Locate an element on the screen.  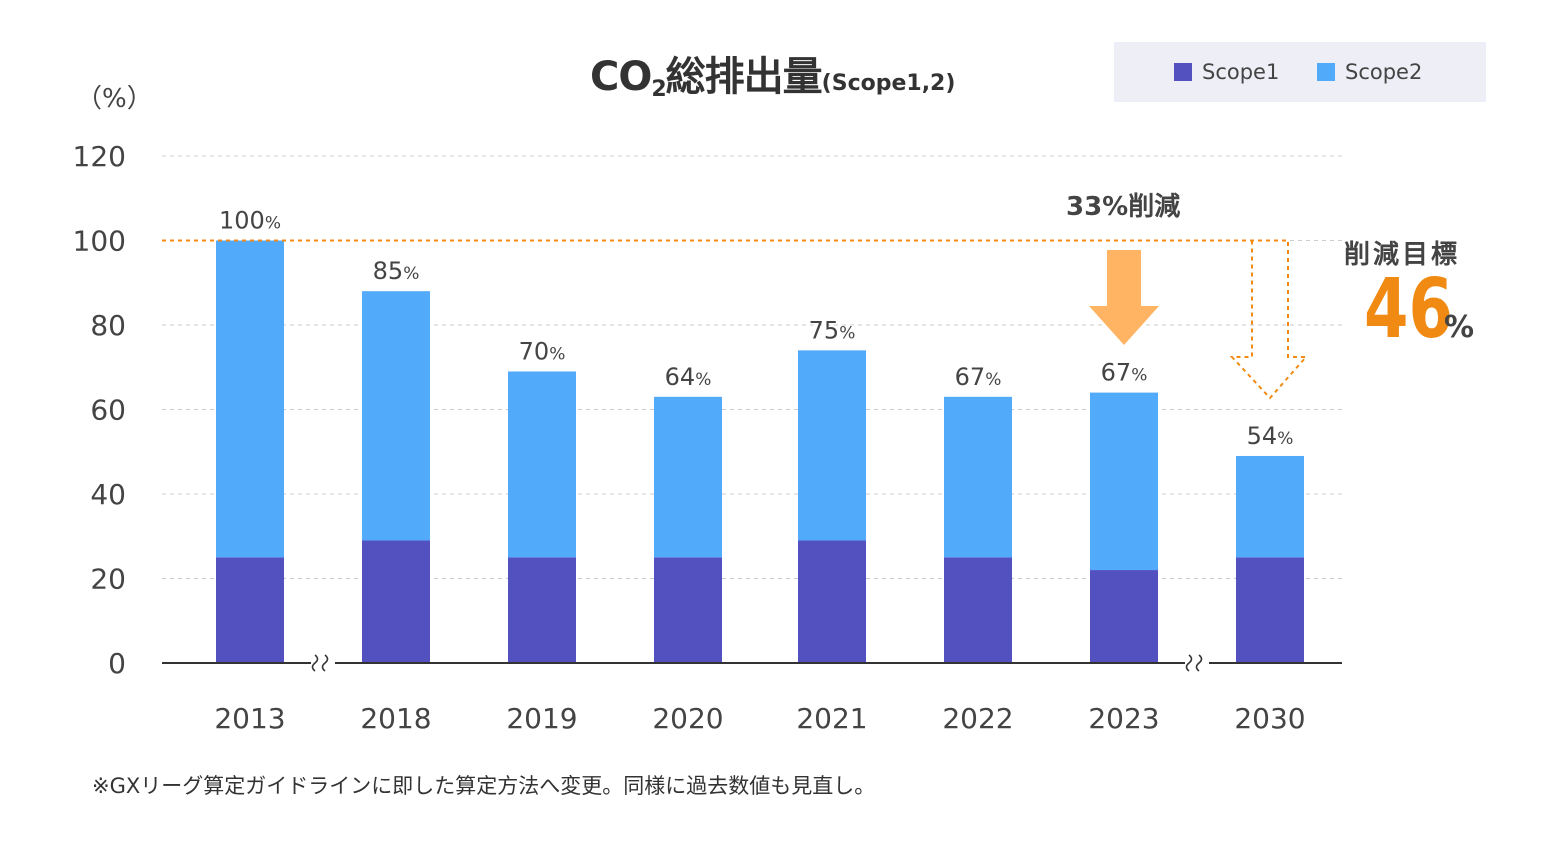
title-subscript: 2 is located at coordinates (658, 89).